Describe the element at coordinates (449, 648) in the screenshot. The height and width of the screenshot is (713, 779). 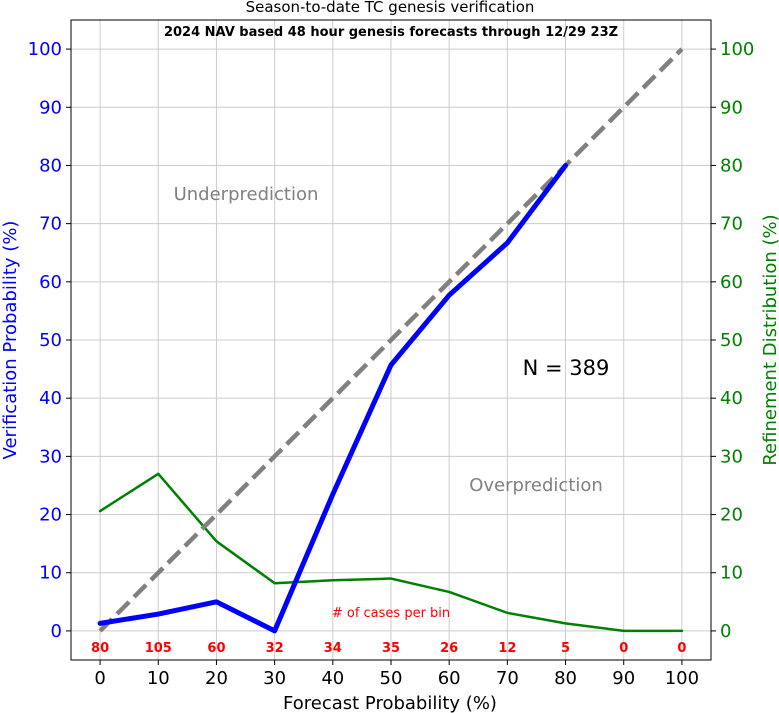
I see `case-count-label: 26` at that location.